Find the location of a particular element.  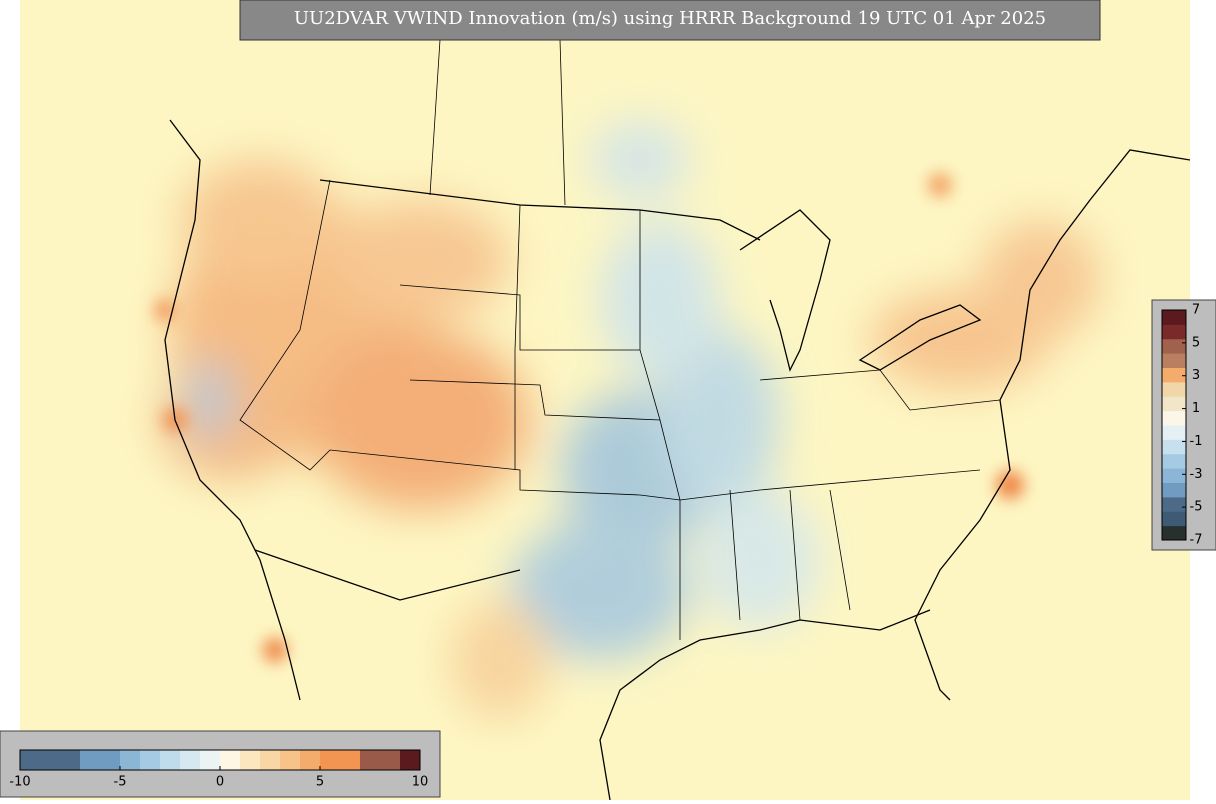

colorbar-tick-label: -10 is located at coordinates (19, 782).